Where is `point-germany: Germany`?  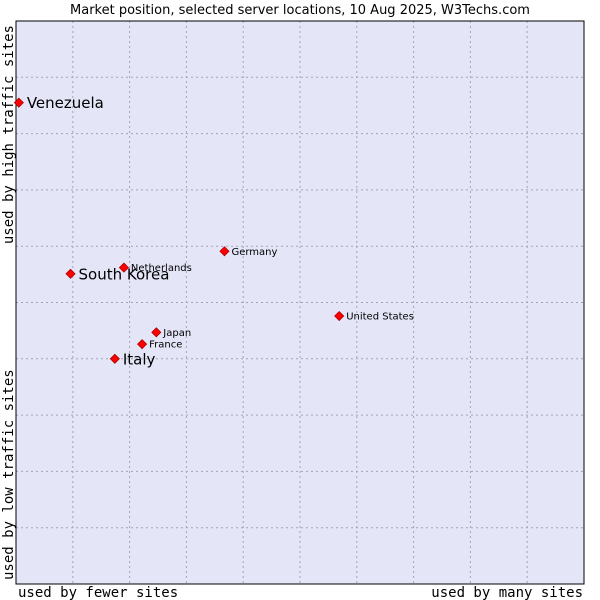
point-germany: Germany is located at coordinates (248, 252).